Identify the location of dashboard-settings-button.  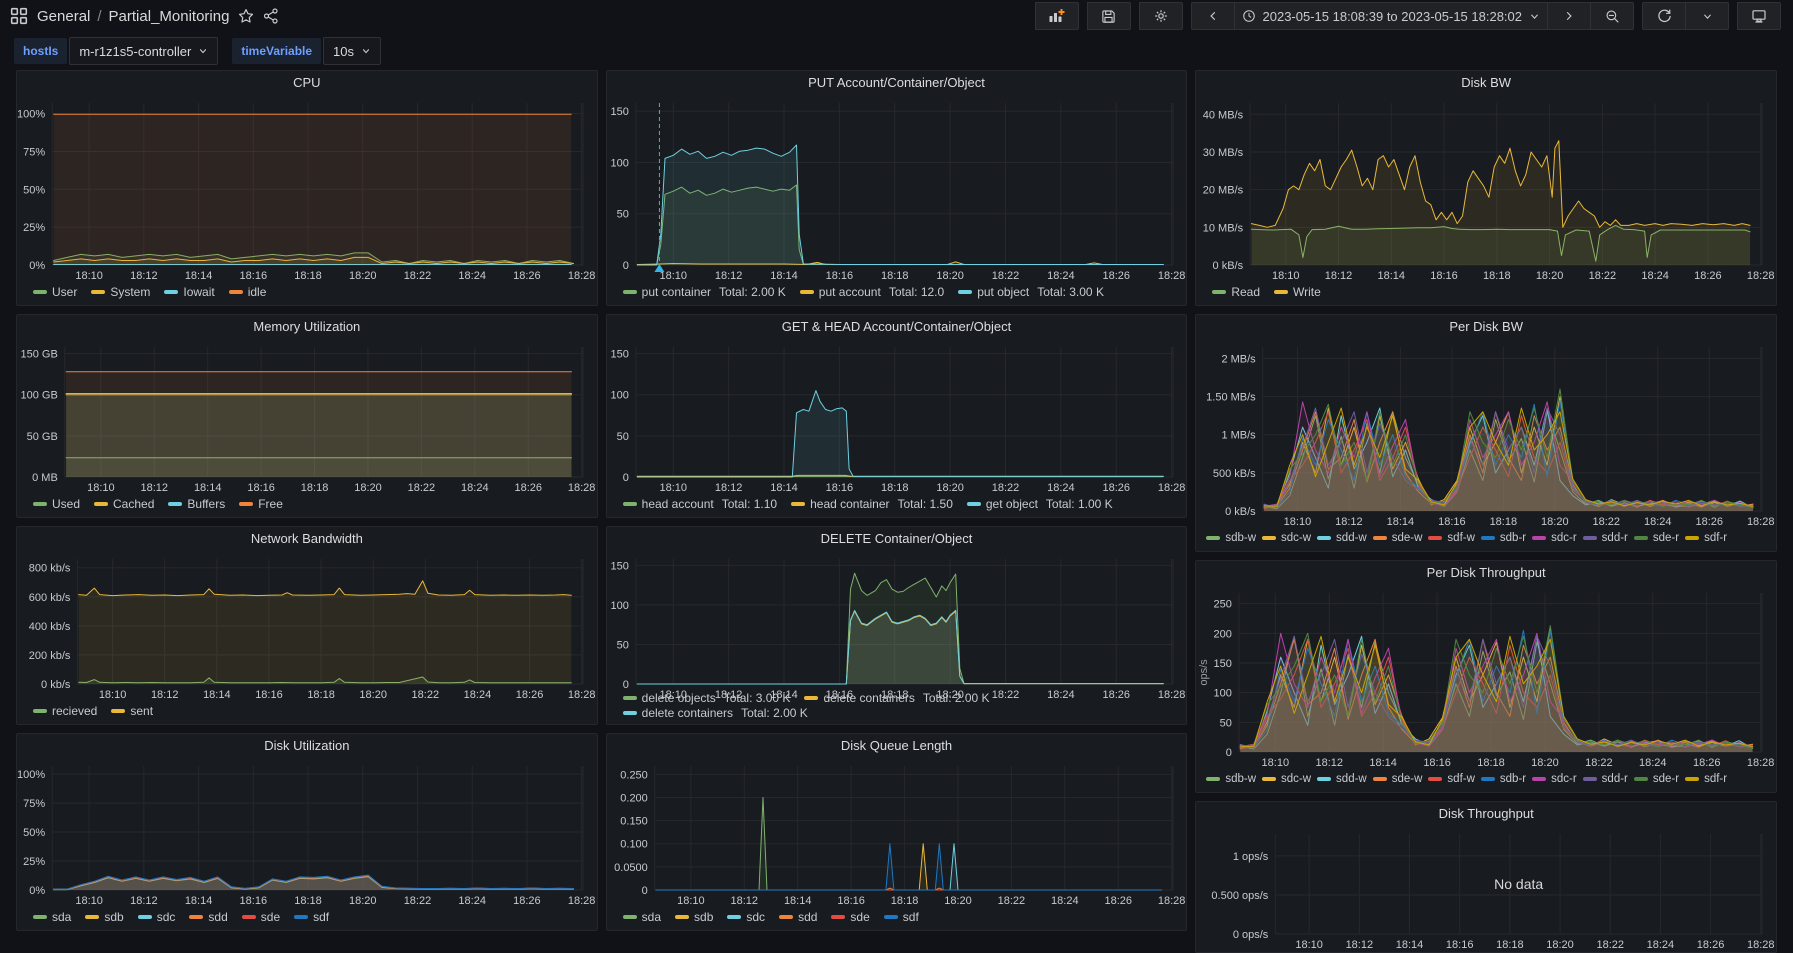
(1160, 16).